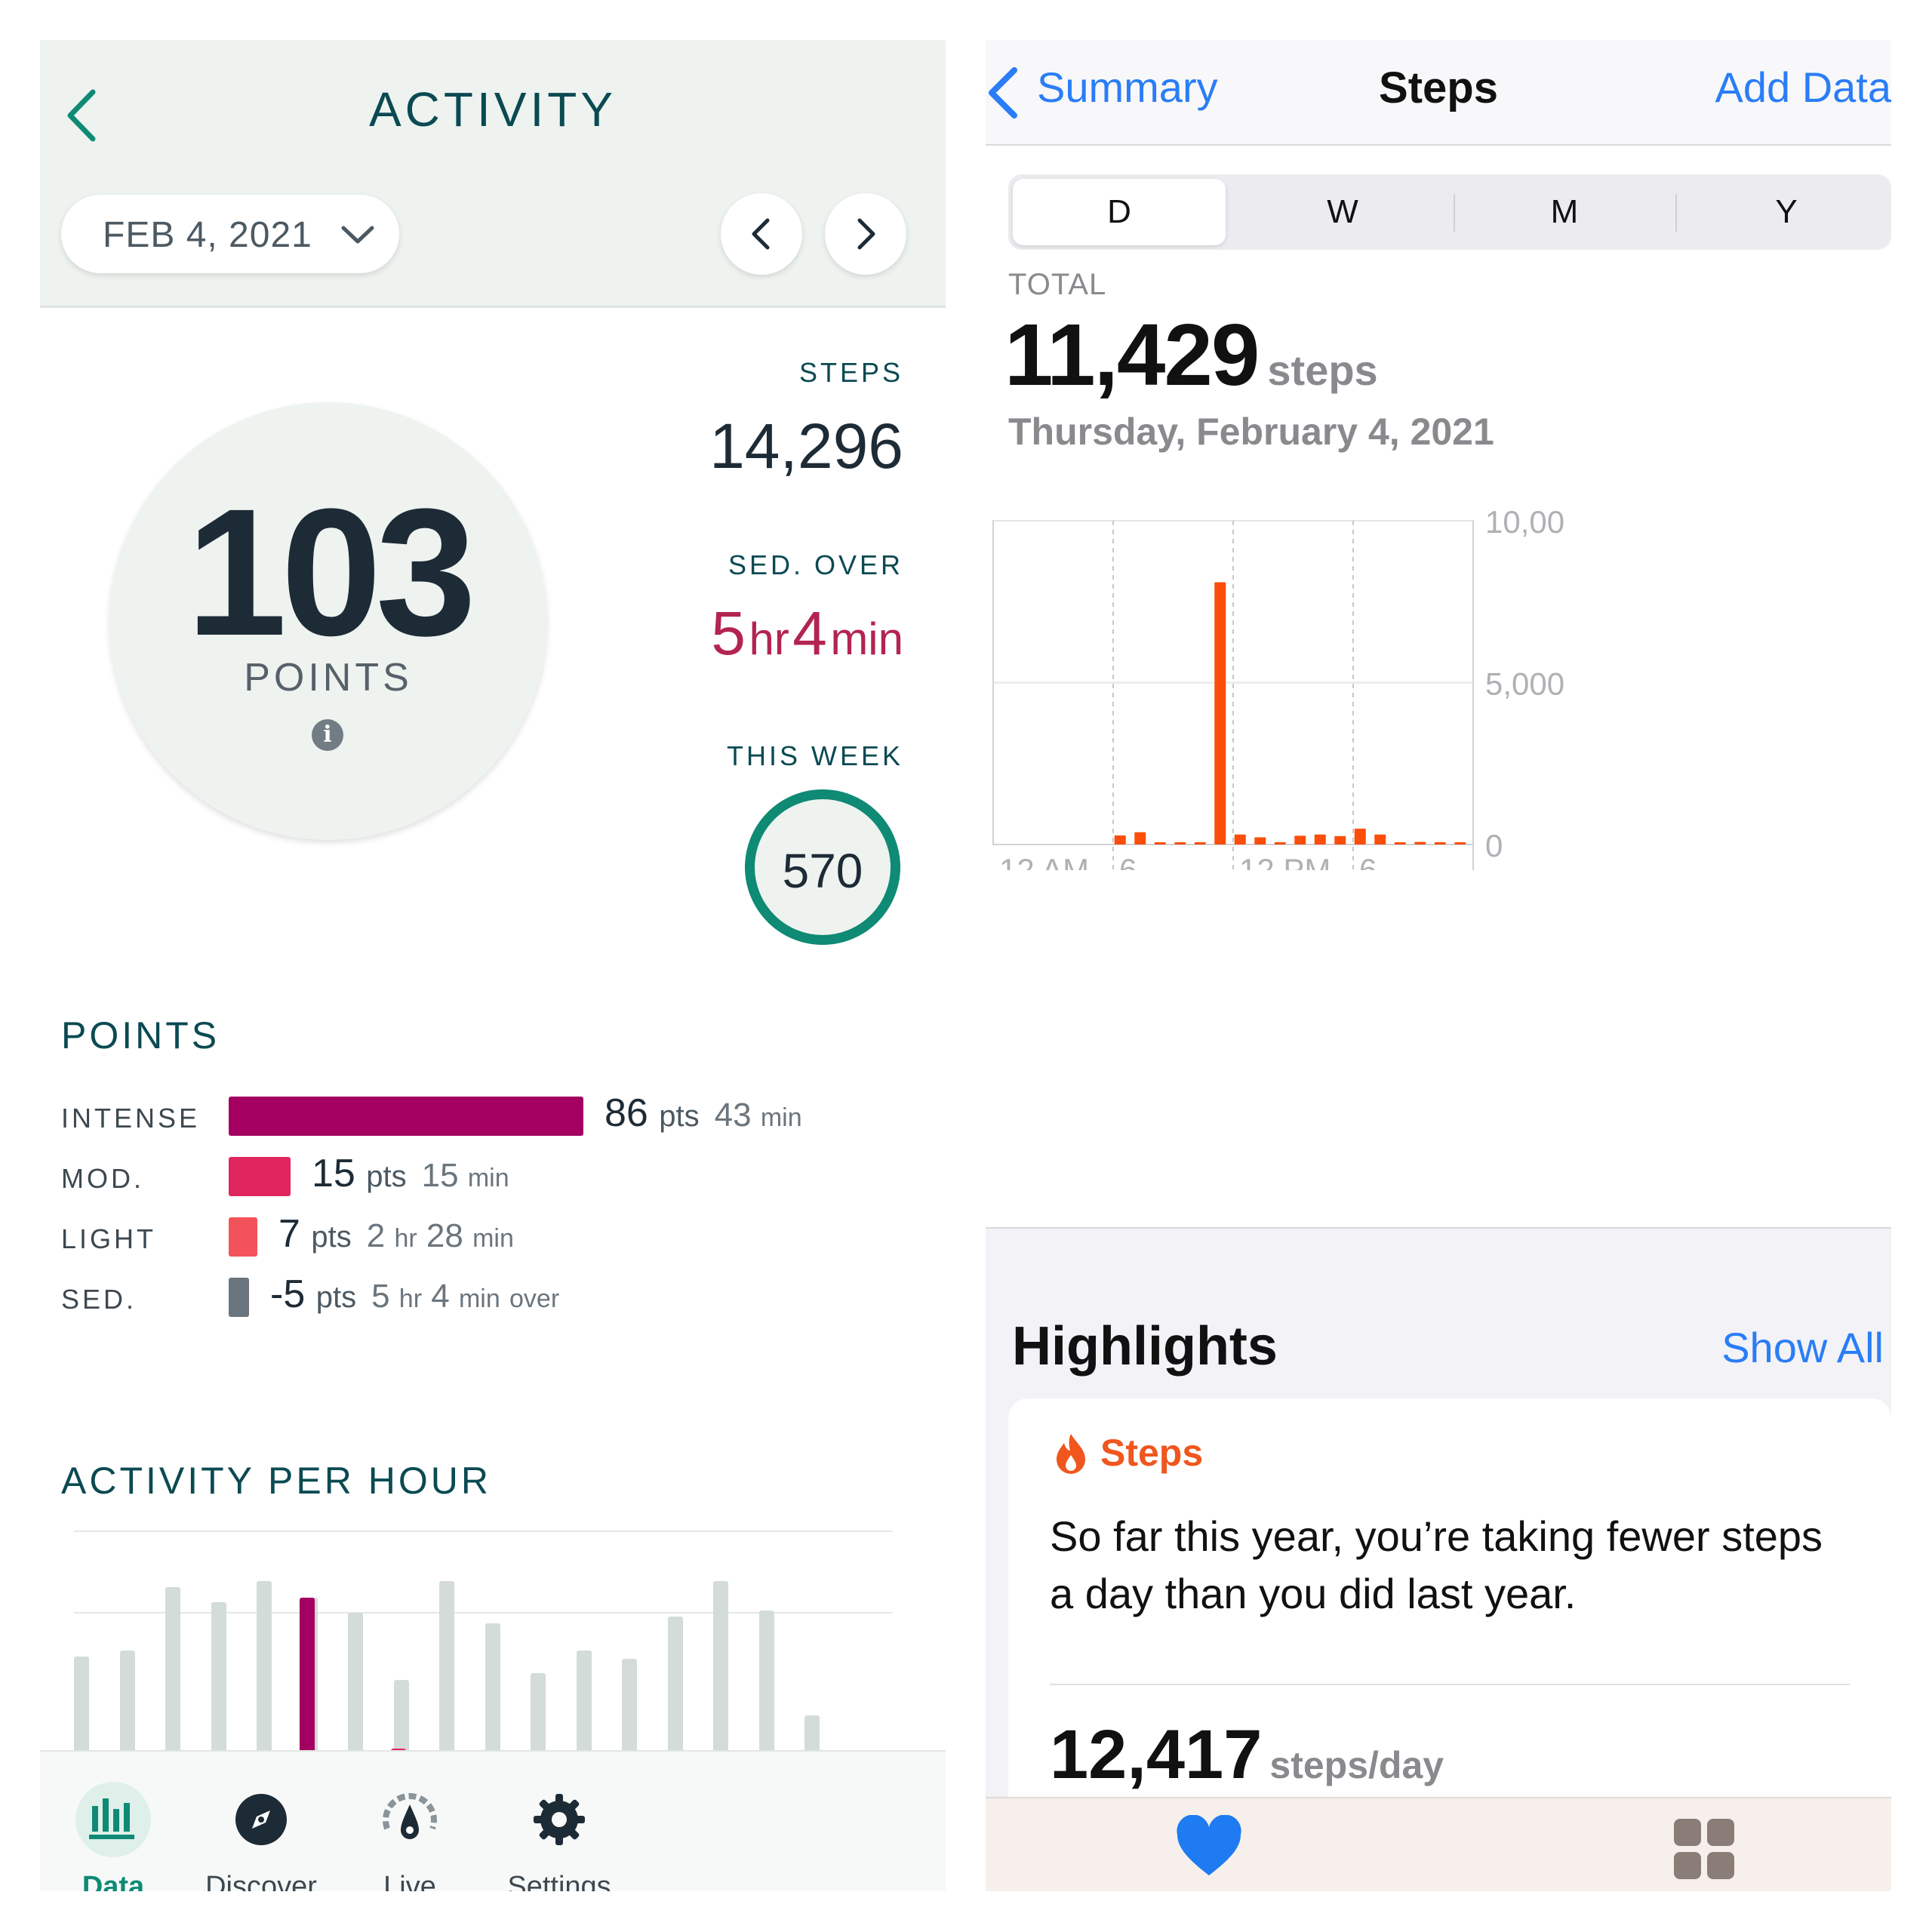 The width and height of the screenshot is (1932, 1932). I want to click on tab-settings: Settings, so click(559, 1821).